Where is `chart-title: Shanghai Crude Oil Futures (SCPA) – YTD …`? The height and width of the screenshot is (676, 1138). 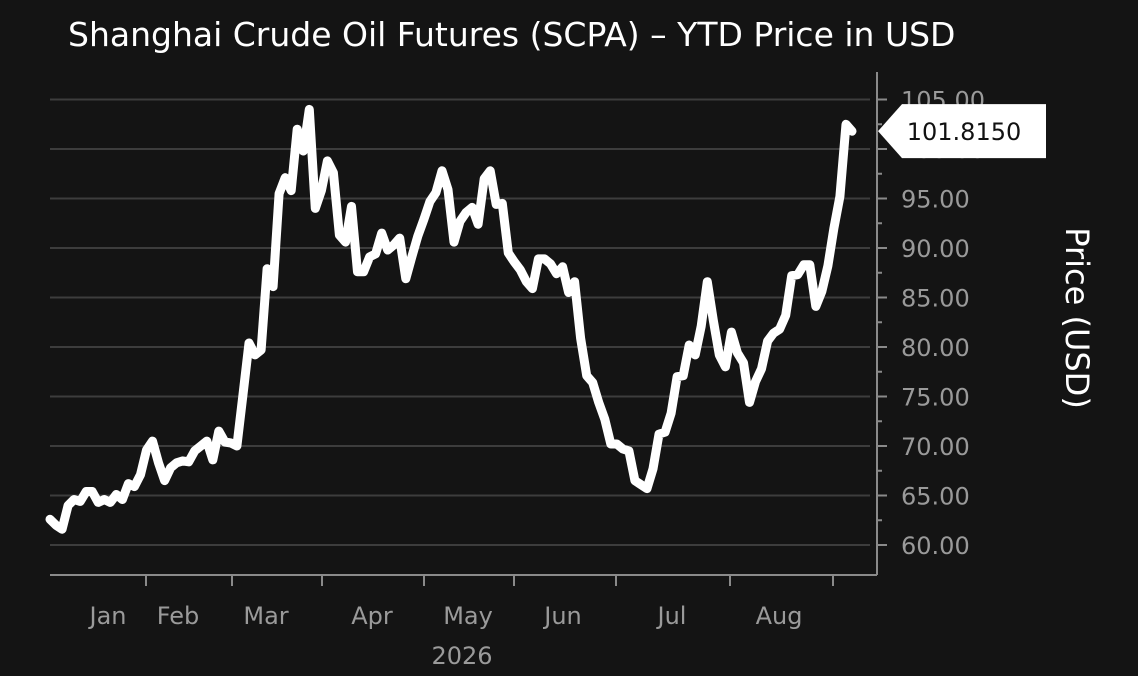 chart-title: Shanghai Crude Oil Futures (SCPA) – YTD … is located at coordinates (511, 34).